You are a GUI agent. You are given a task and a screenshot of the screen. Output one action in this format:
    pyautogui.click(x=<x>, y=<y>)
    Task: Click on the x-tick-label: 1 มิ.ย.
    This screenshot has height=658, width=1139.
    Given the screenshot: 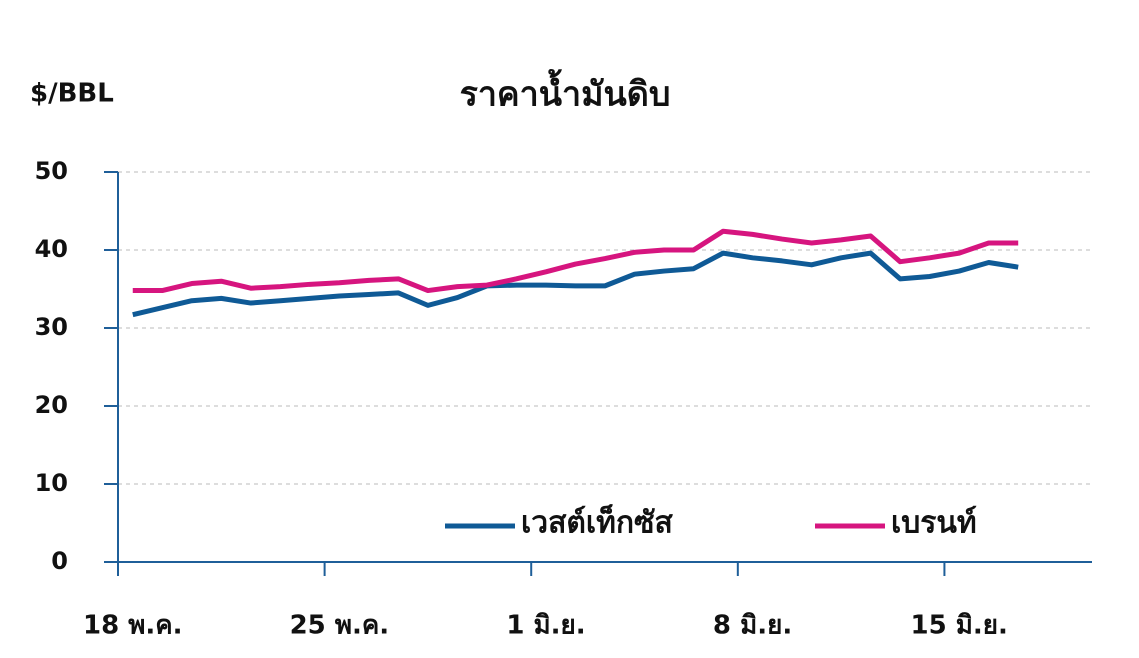 What is the action you would take?
    pyautogui.click(x=545, y=626)
    